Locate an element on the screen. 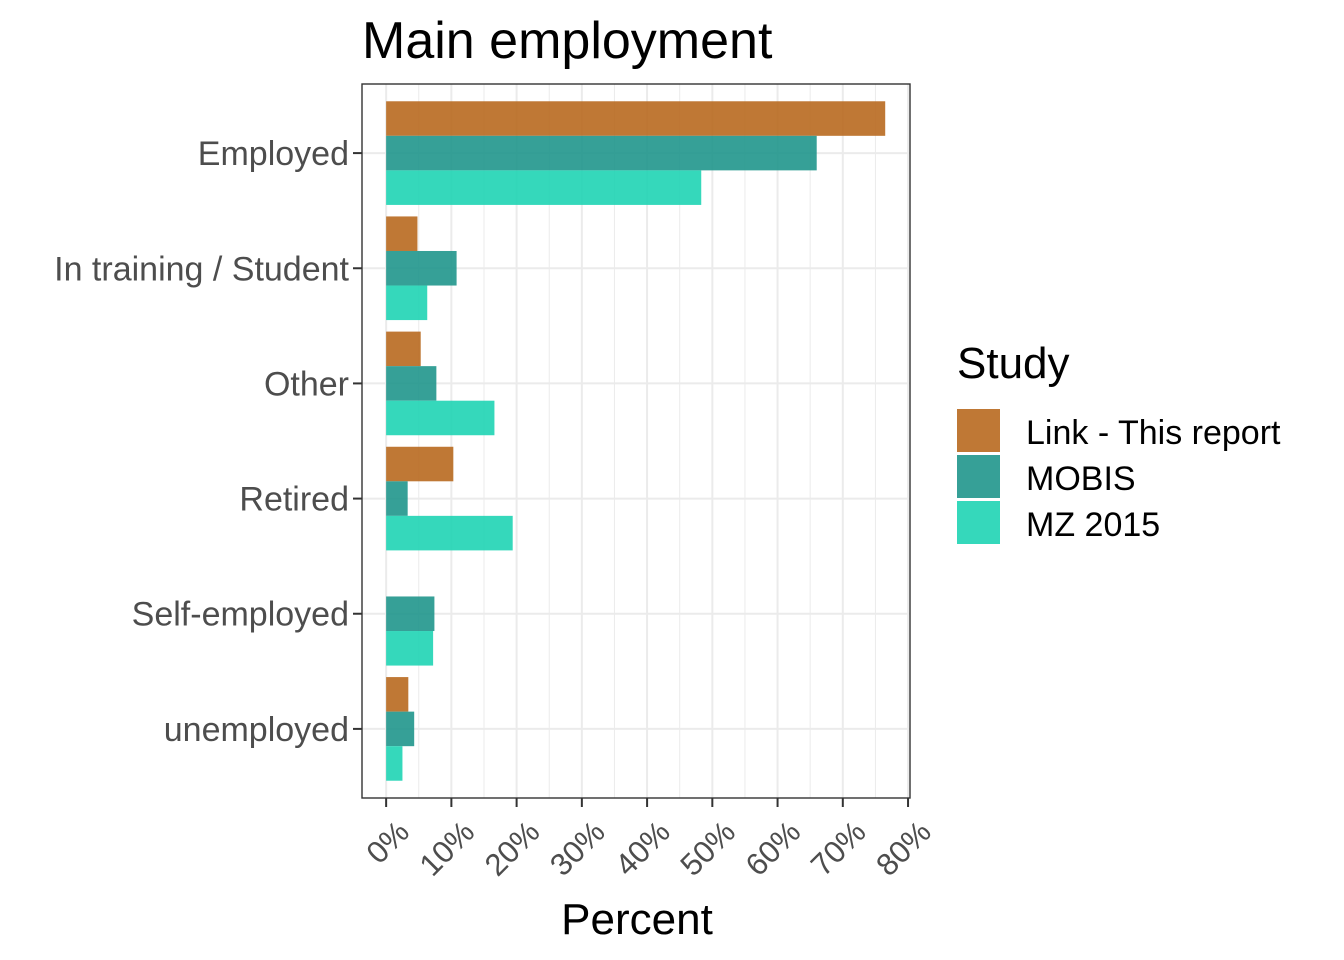 This screenshot has height=960, width=1344. bar-mz-2015-in-training-student is located at coordinates (407, 303).